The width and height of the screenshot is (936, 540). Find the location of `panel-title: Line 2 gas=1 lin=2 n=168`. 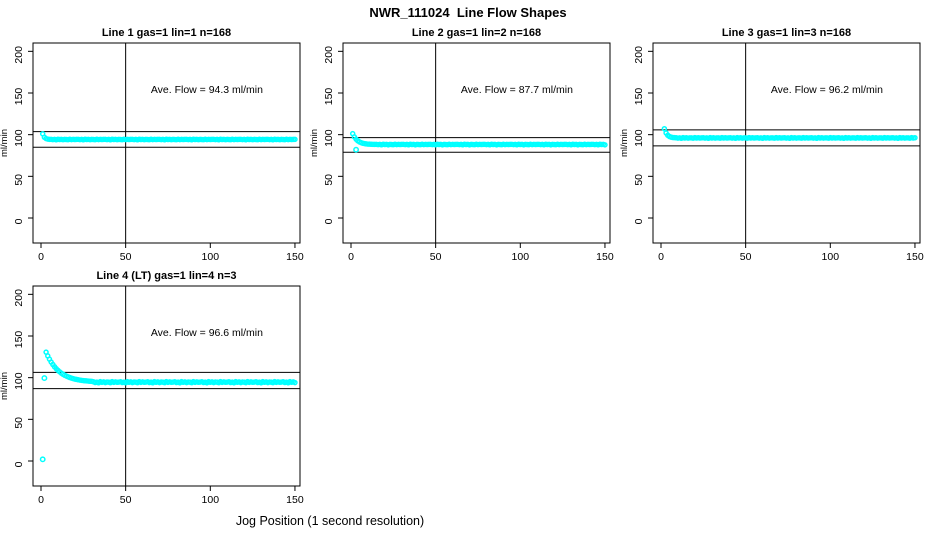

panel-title: Line 2 gas=1 lin=2 n=168 is located at coordinates (476, 33).